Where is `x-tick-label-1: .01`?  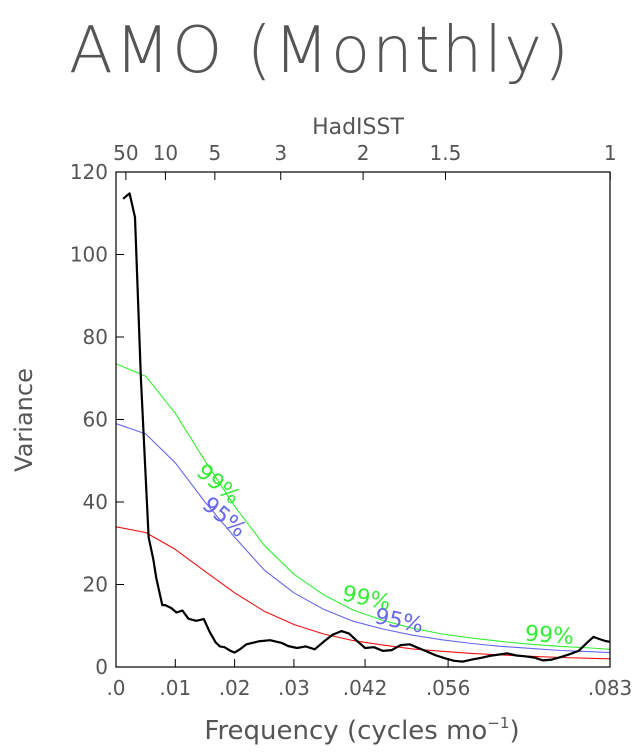
x-tick-label-1: .01 is located at coordinates (175, 688).